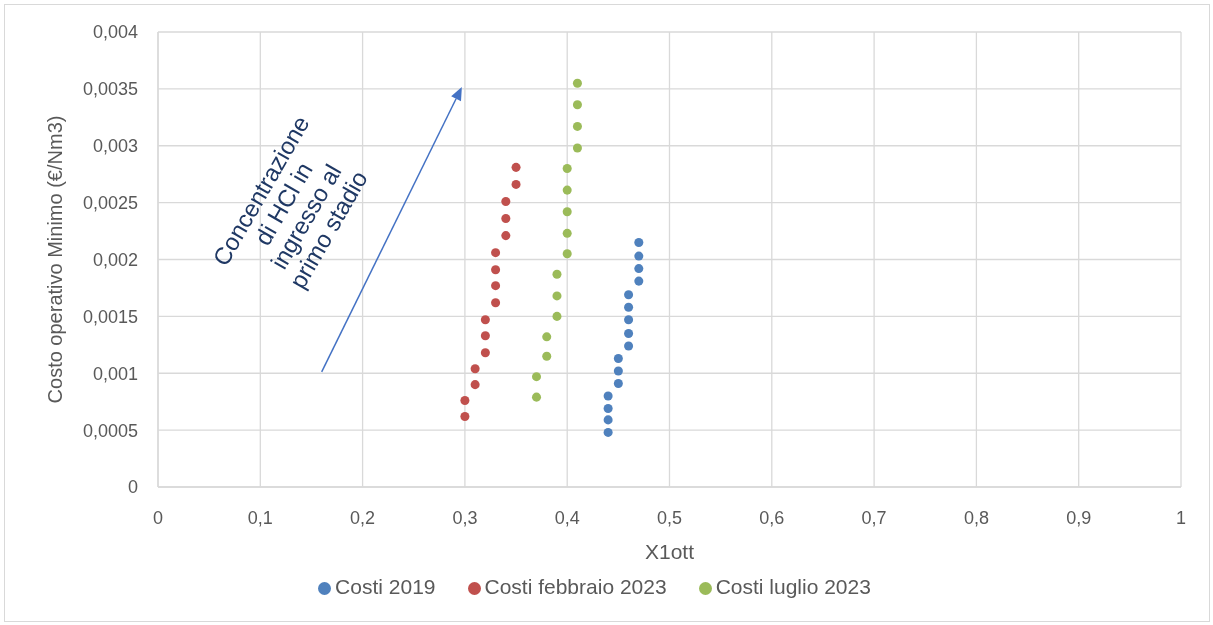 The height and width of the screenshot is (625, 1213). Describe the element at coordinates (363, 517) in the screenshot. I see `x-tick-label: 0,2` at that location.